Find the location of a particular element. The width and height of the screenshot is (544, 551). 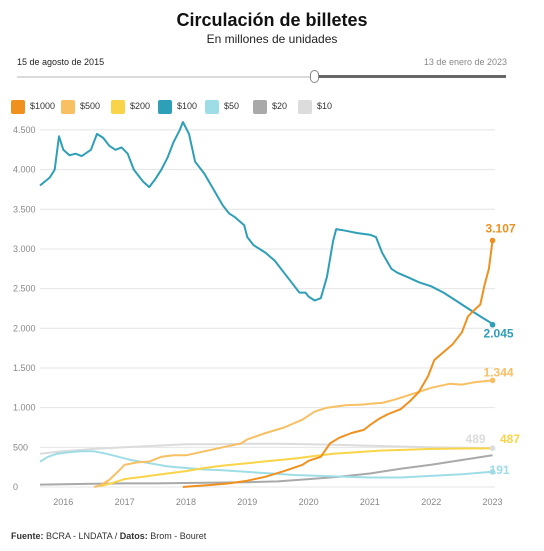

x-tick-label: 2021 is located at coordinates (370, 502).